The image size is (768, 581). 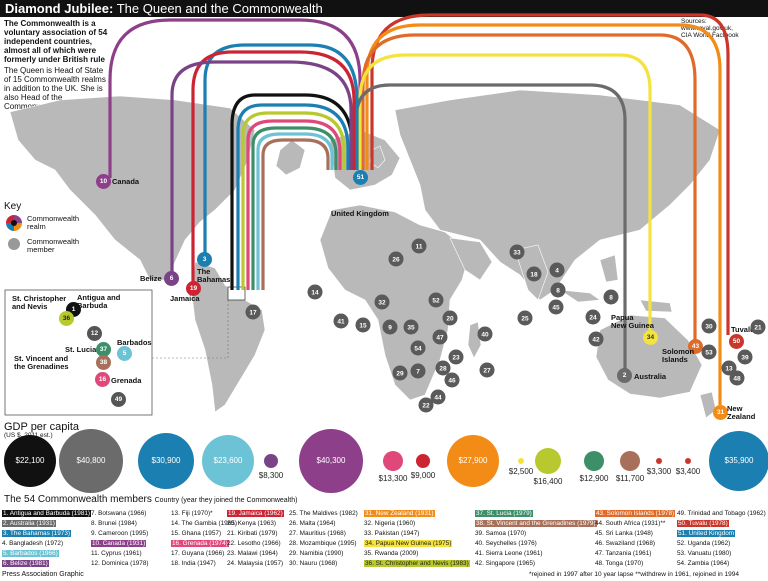 I want to click on marker-nz: 31, so click(x=720, y=412).